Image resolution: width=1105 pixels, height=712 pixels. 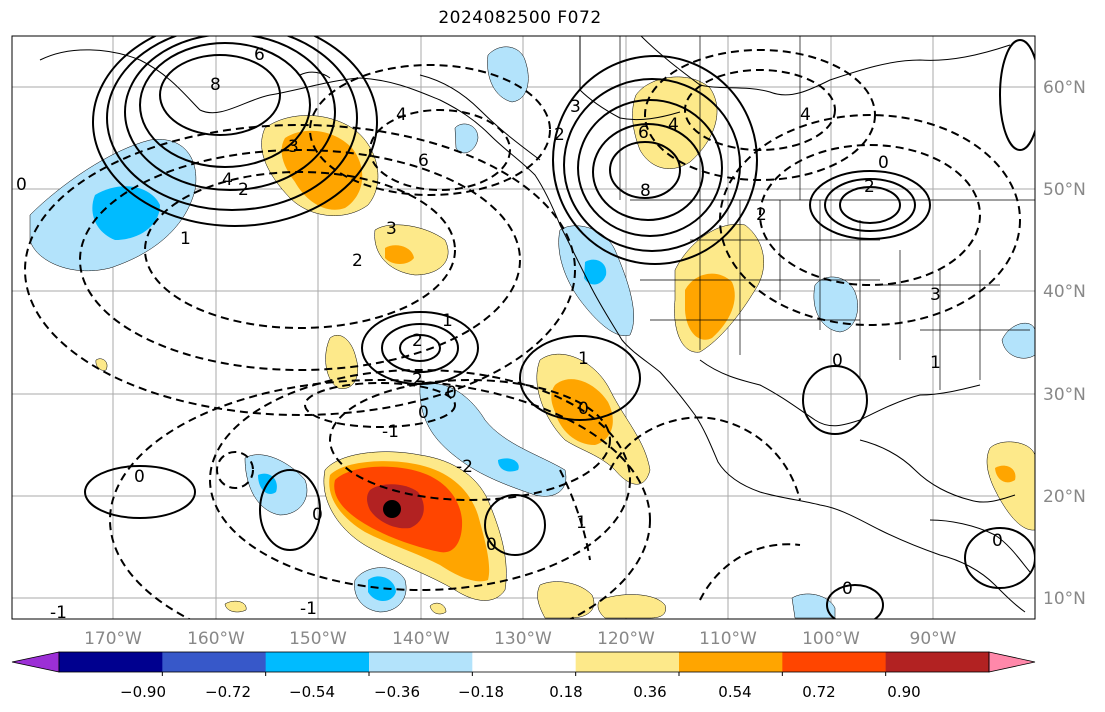 I want to click on lon-label: 140°W, so click(x=421, y=639).